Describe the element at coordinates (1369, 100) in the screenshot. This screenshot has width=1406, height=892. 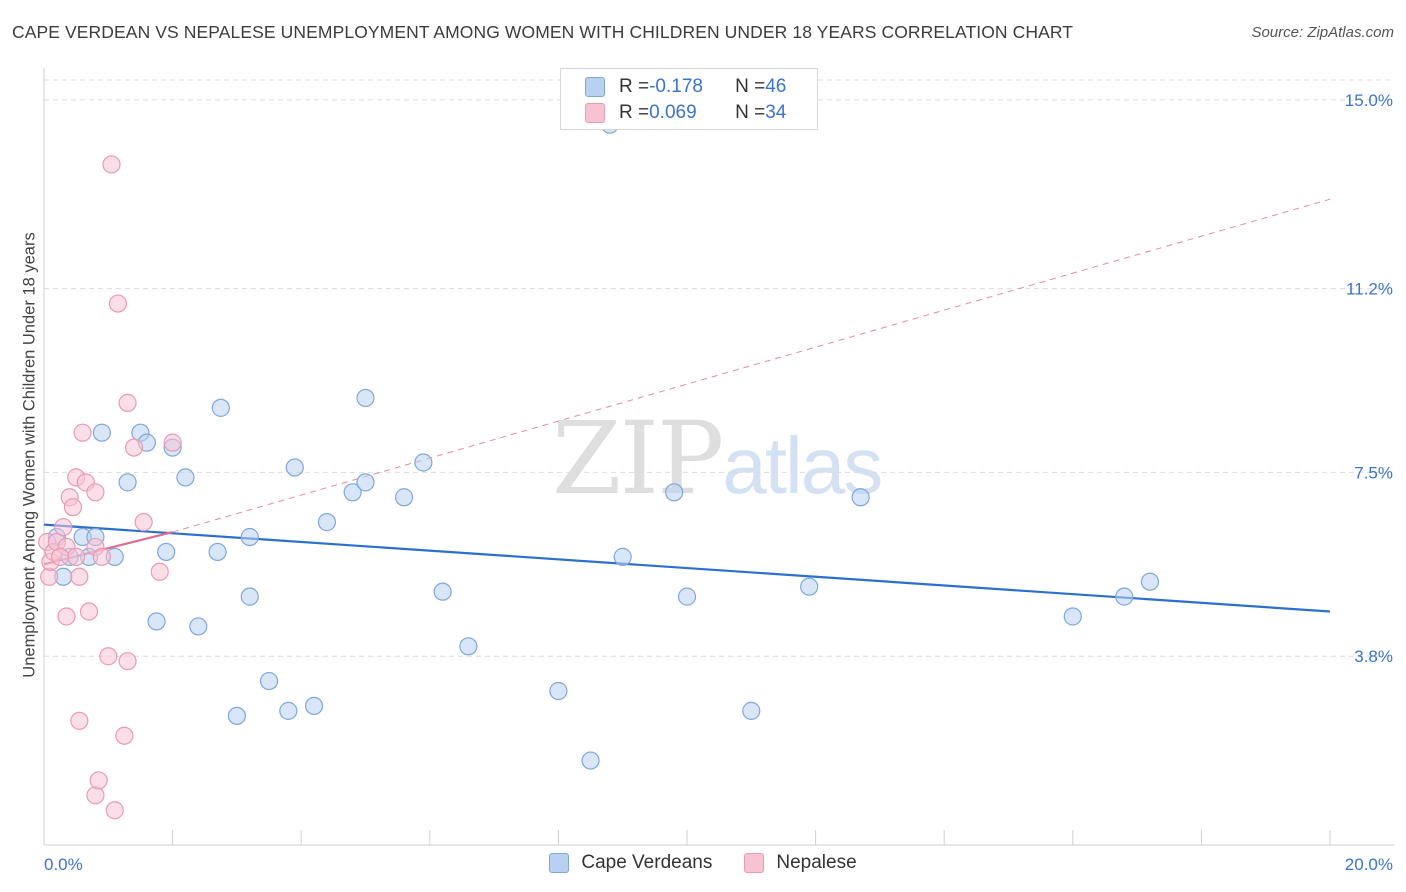
I see `y-tick-label: 15.0%` at that location.